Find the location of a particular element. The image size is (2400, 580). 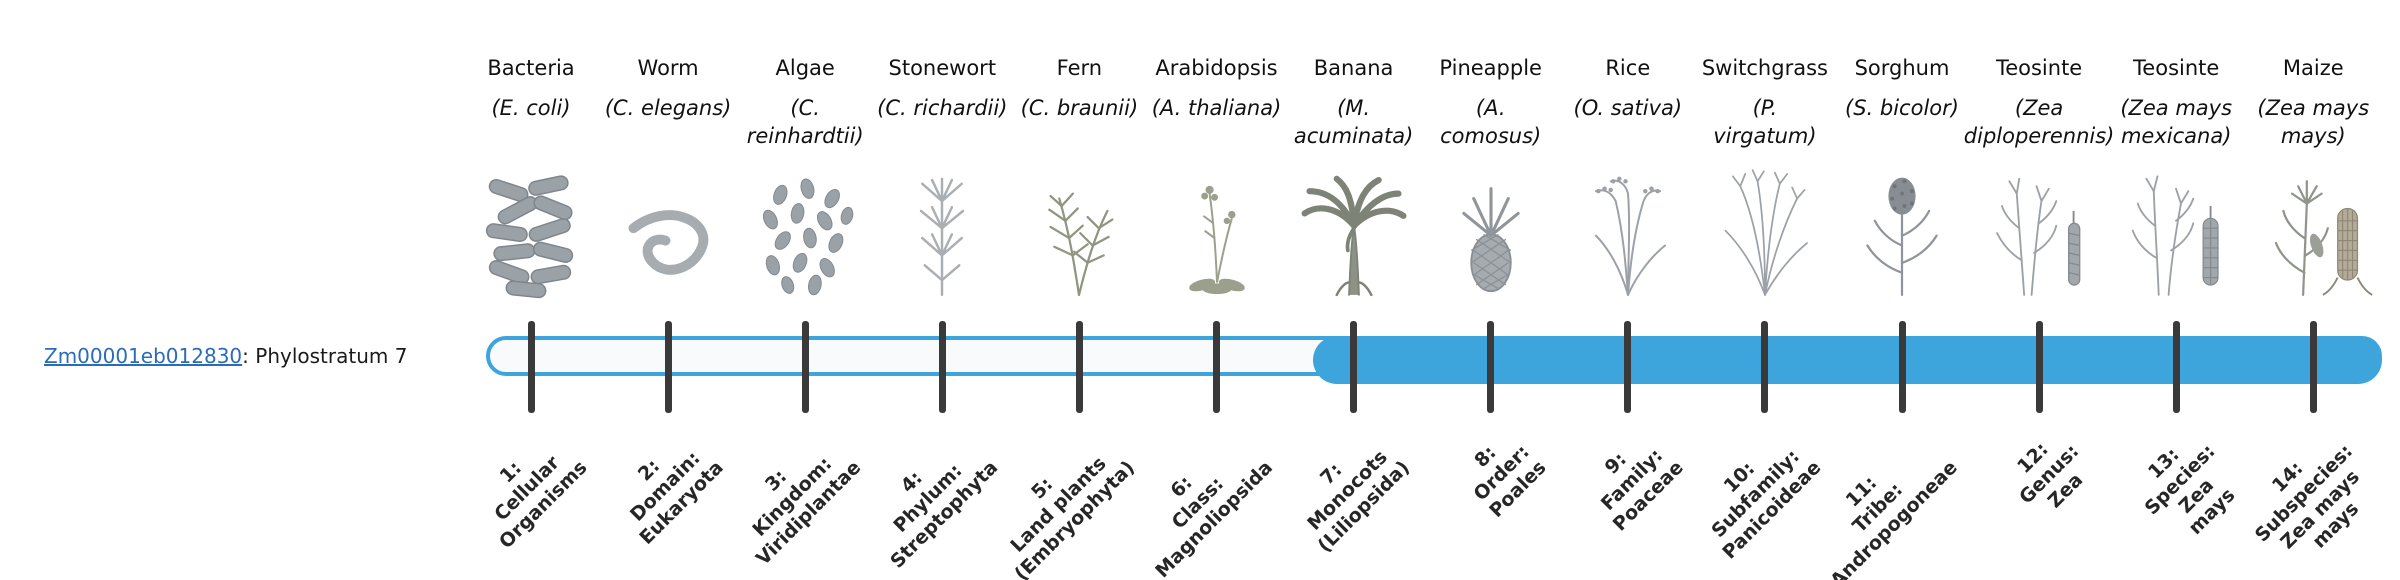

organism-scientific-name: (E. coli) is located at coordinates (531, 108).